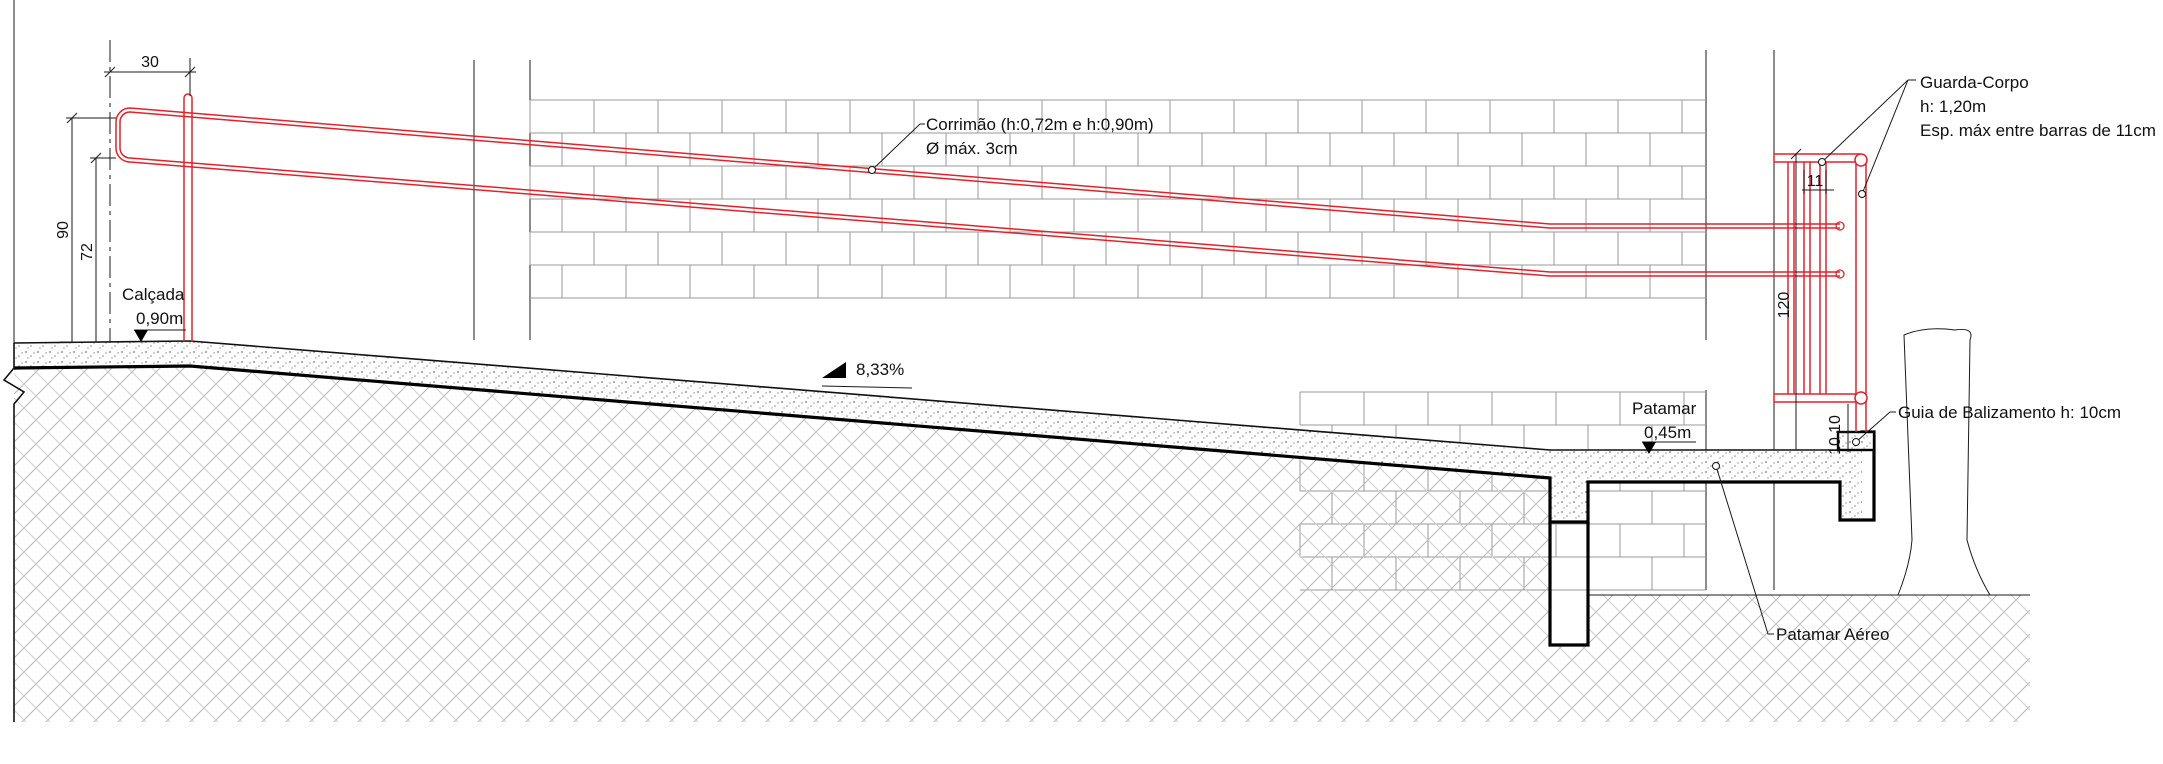  I want to click on break-line, so click(14, 532).